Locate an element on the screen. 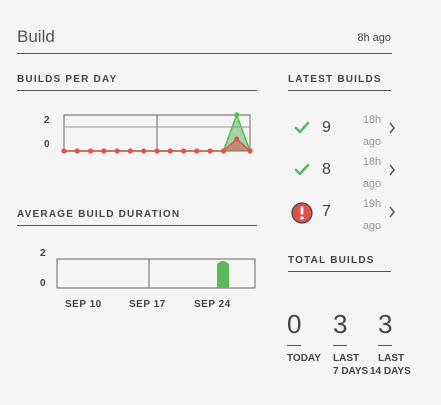 The width and height of the screenshot is (441, 405). build-number: 9 is located at coordinates (326, 127).